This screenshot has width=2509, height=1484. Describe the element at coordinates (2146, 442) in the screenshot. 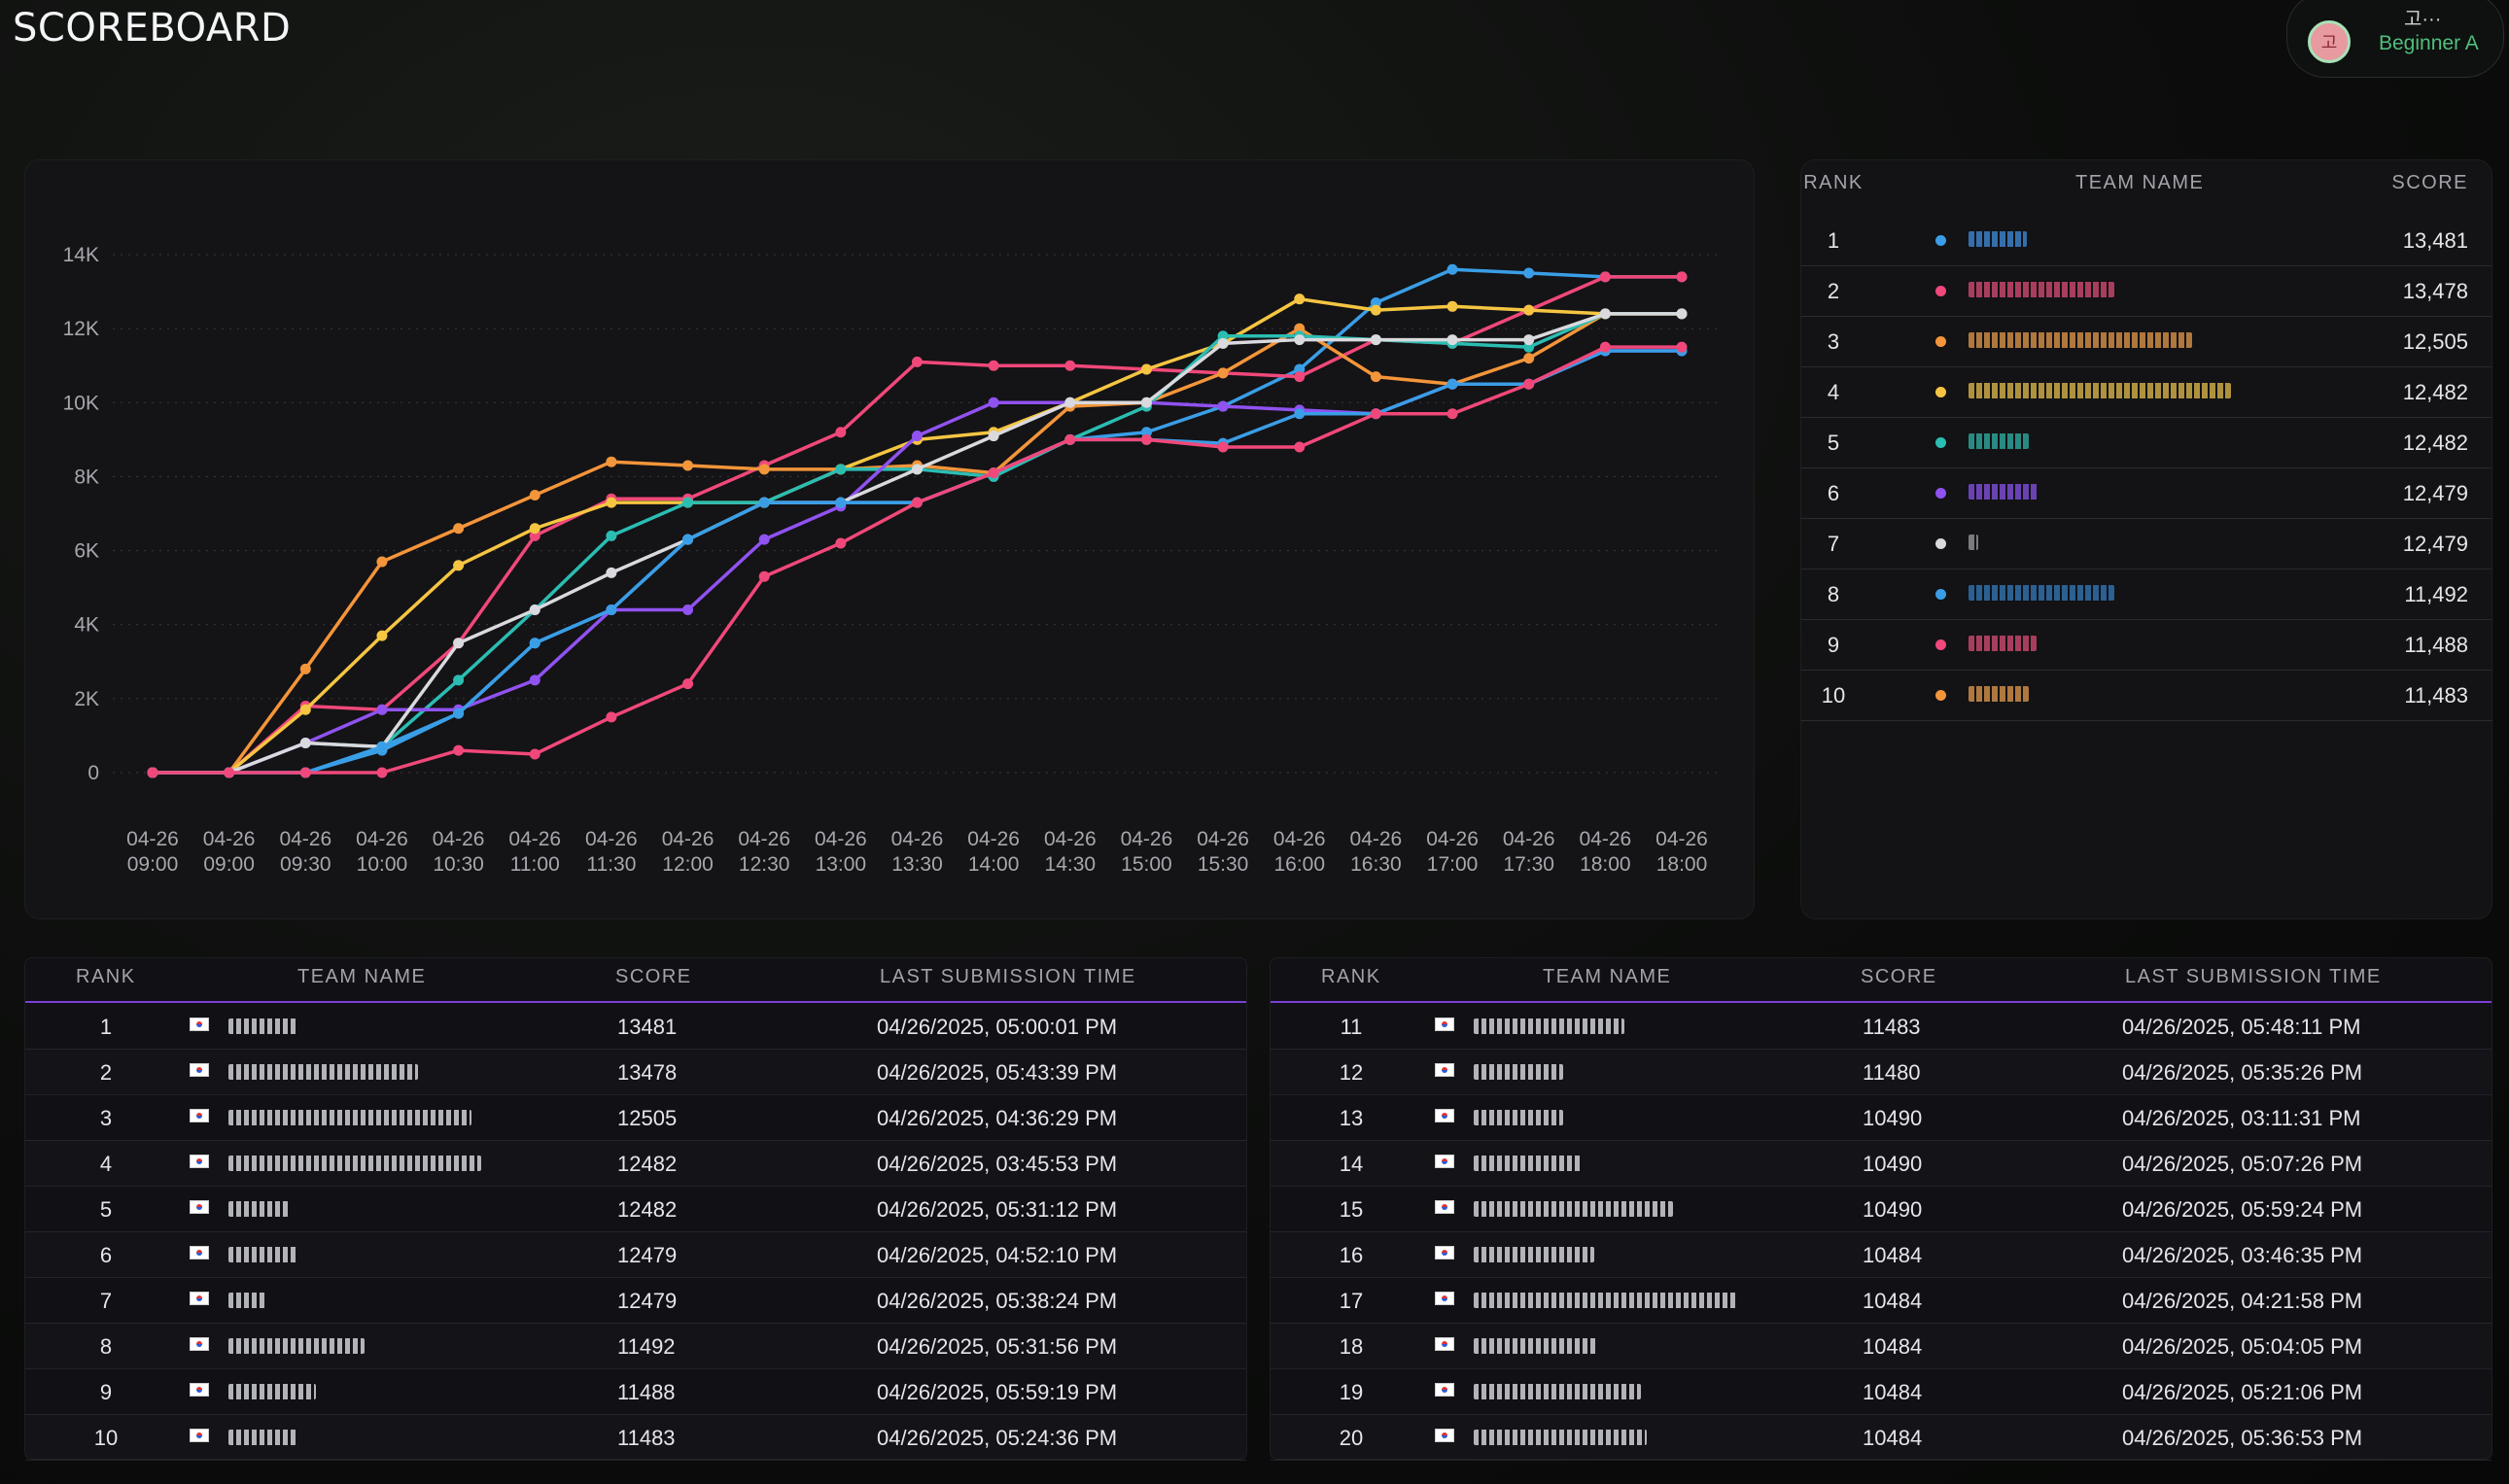

I see `list-item: 5 12,482` at that location.